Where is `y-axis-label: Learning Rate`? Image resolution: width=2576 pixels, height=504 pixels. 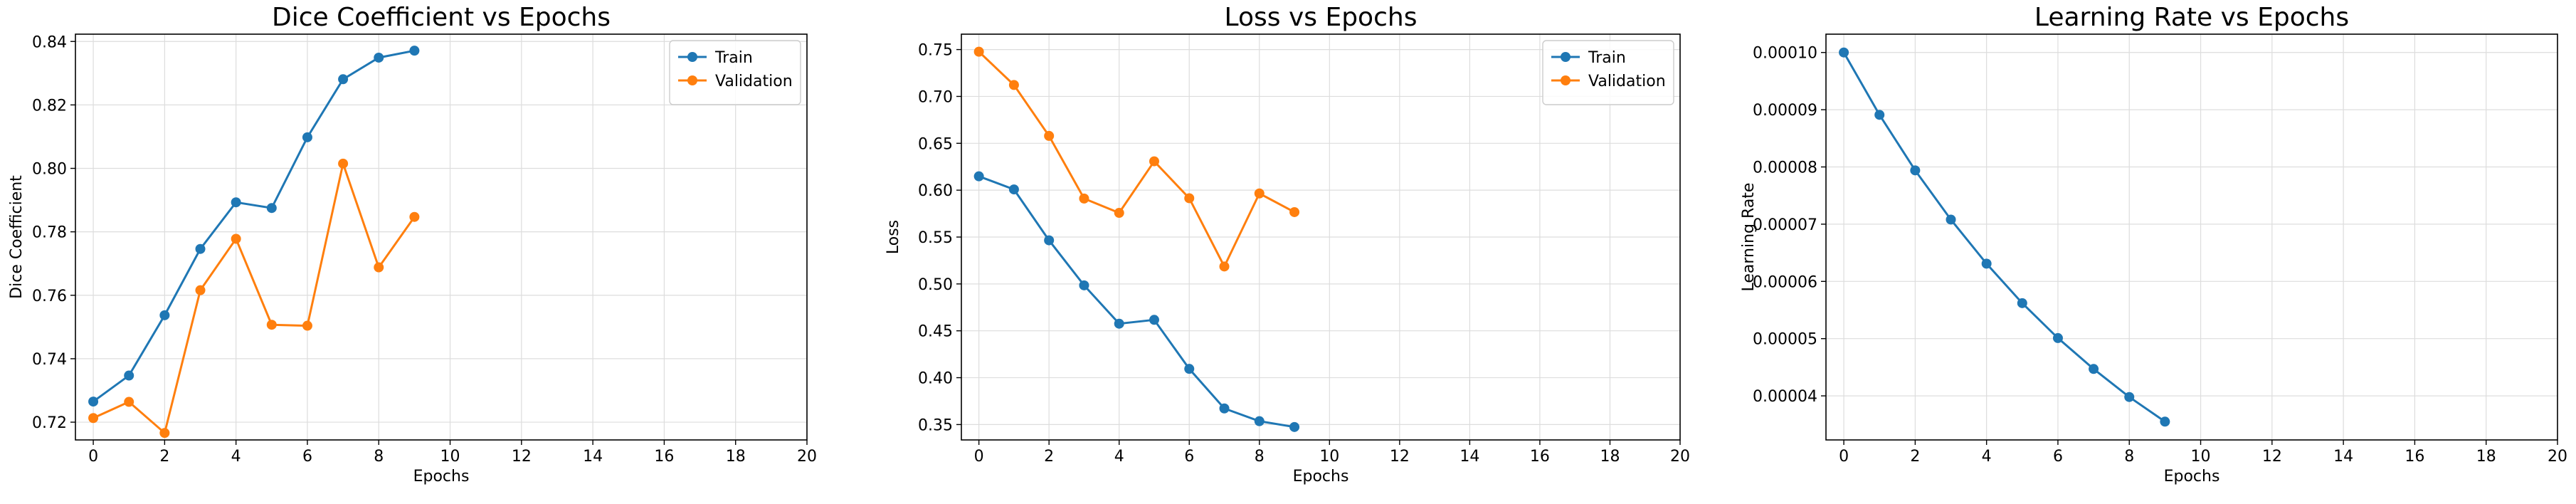
y-axis-label: Learning Rate is located at coordinates (1749, 237).